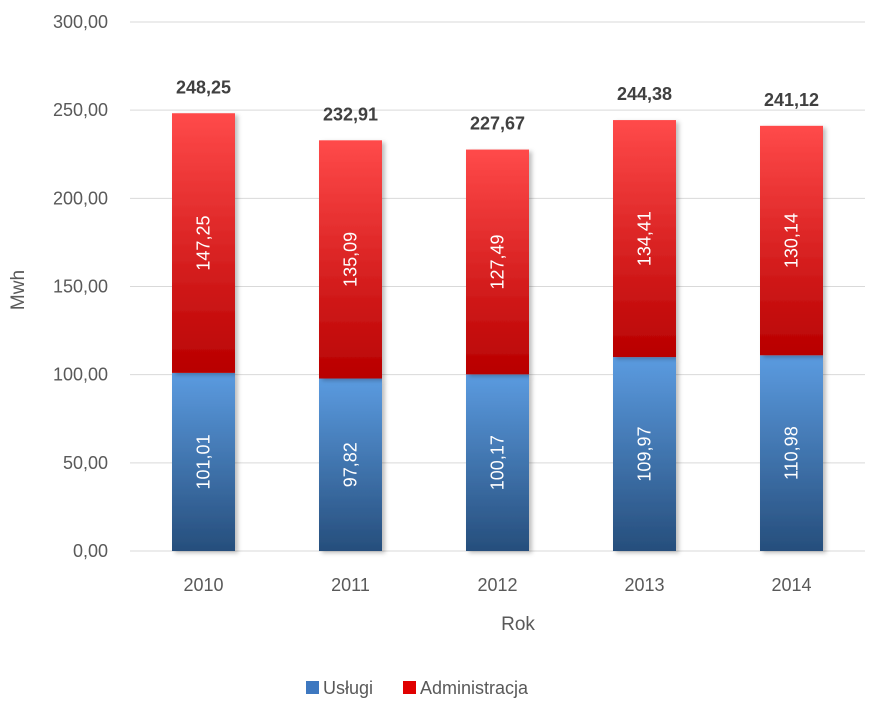 This screenshot has width=887, height=703. What do you see at coordinates (350, 585) in the screenshot?
I see `x-tick-label: 2011` at bounding box center [350, 585].